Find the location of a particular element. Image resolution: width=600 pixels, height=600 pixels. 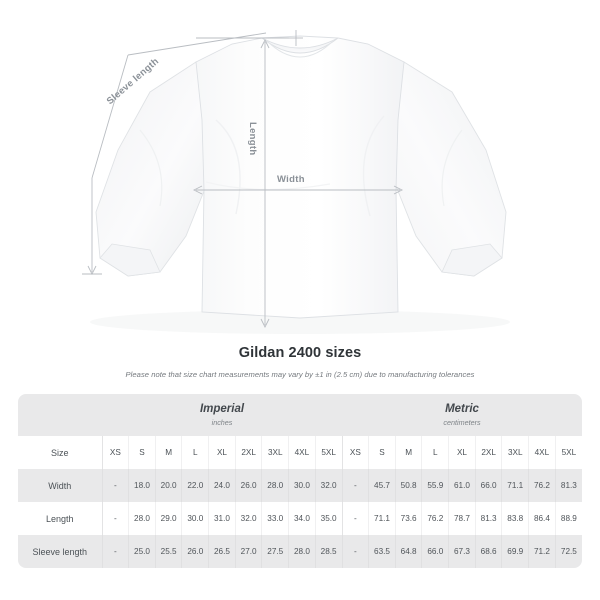

collar-inner is located at coordinates (300, 48).